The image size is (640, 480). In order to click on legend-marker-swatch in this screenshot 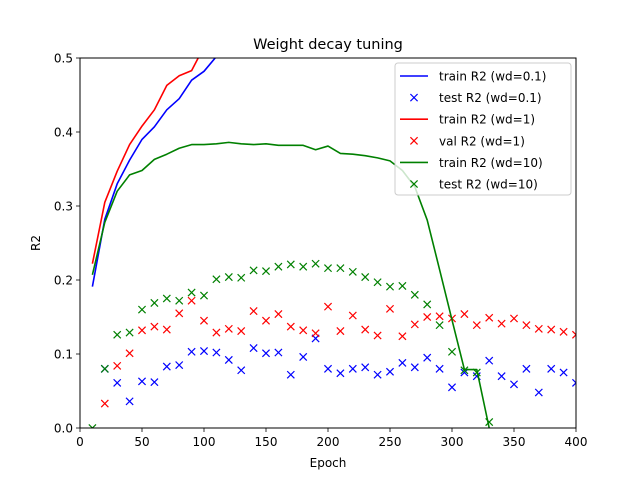, I will do `click(414, 140)`.